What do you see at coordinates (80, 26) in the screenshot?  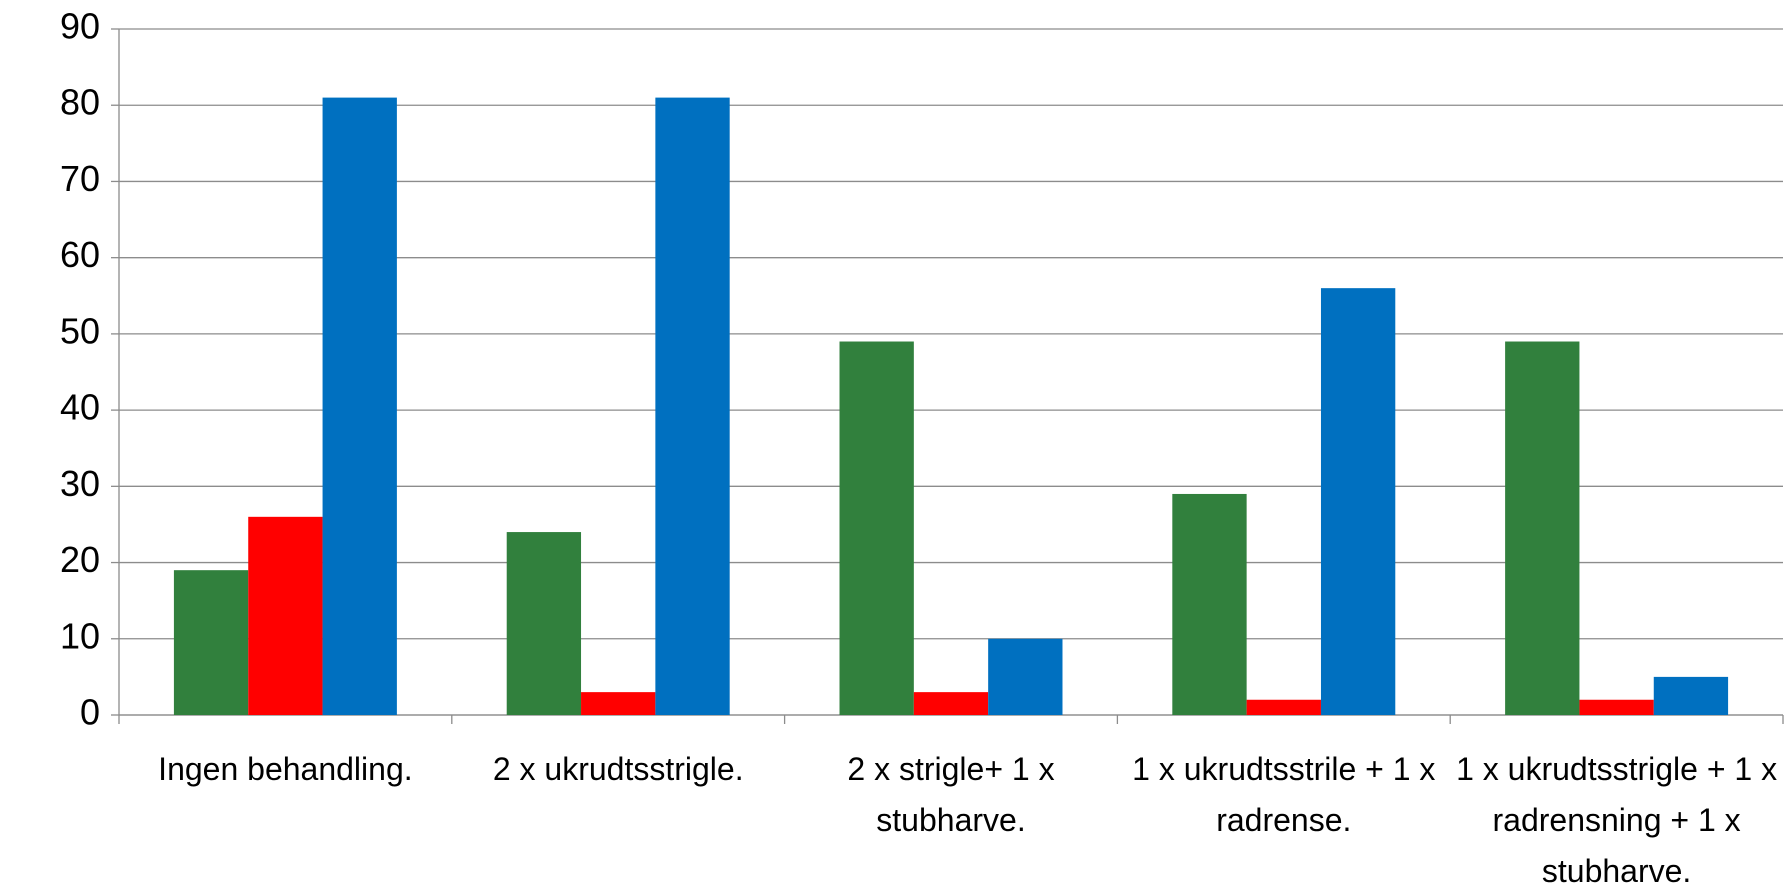 I see `y-tick-label: 90` at bounding box center [80, 26].